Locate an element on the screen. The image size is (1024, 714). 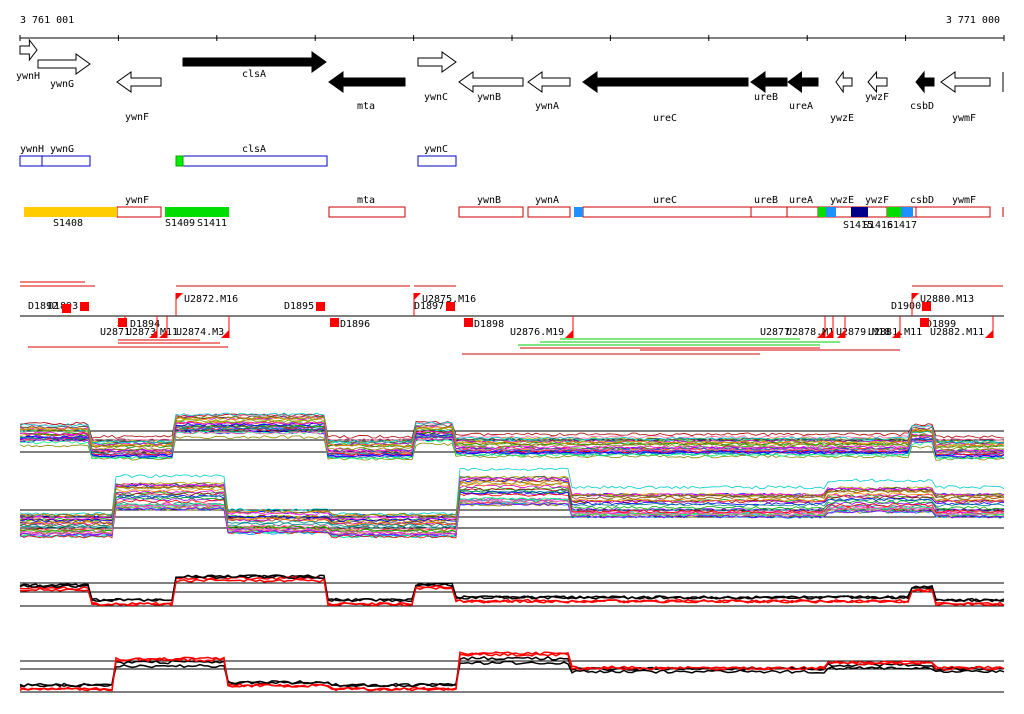
gene-label-mta: mta is located at coordinates (366, 106).